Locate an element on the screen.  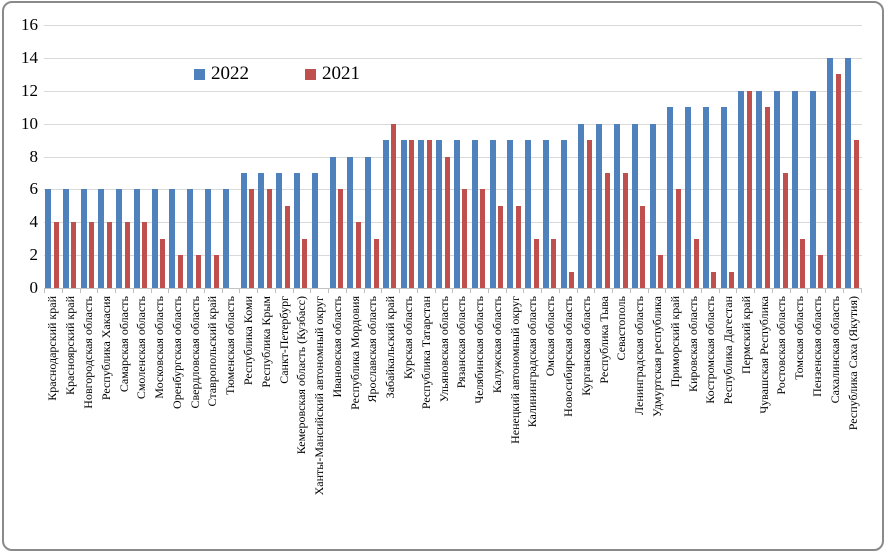
x-label: Ярославская область is located at coordinates (372, 349).